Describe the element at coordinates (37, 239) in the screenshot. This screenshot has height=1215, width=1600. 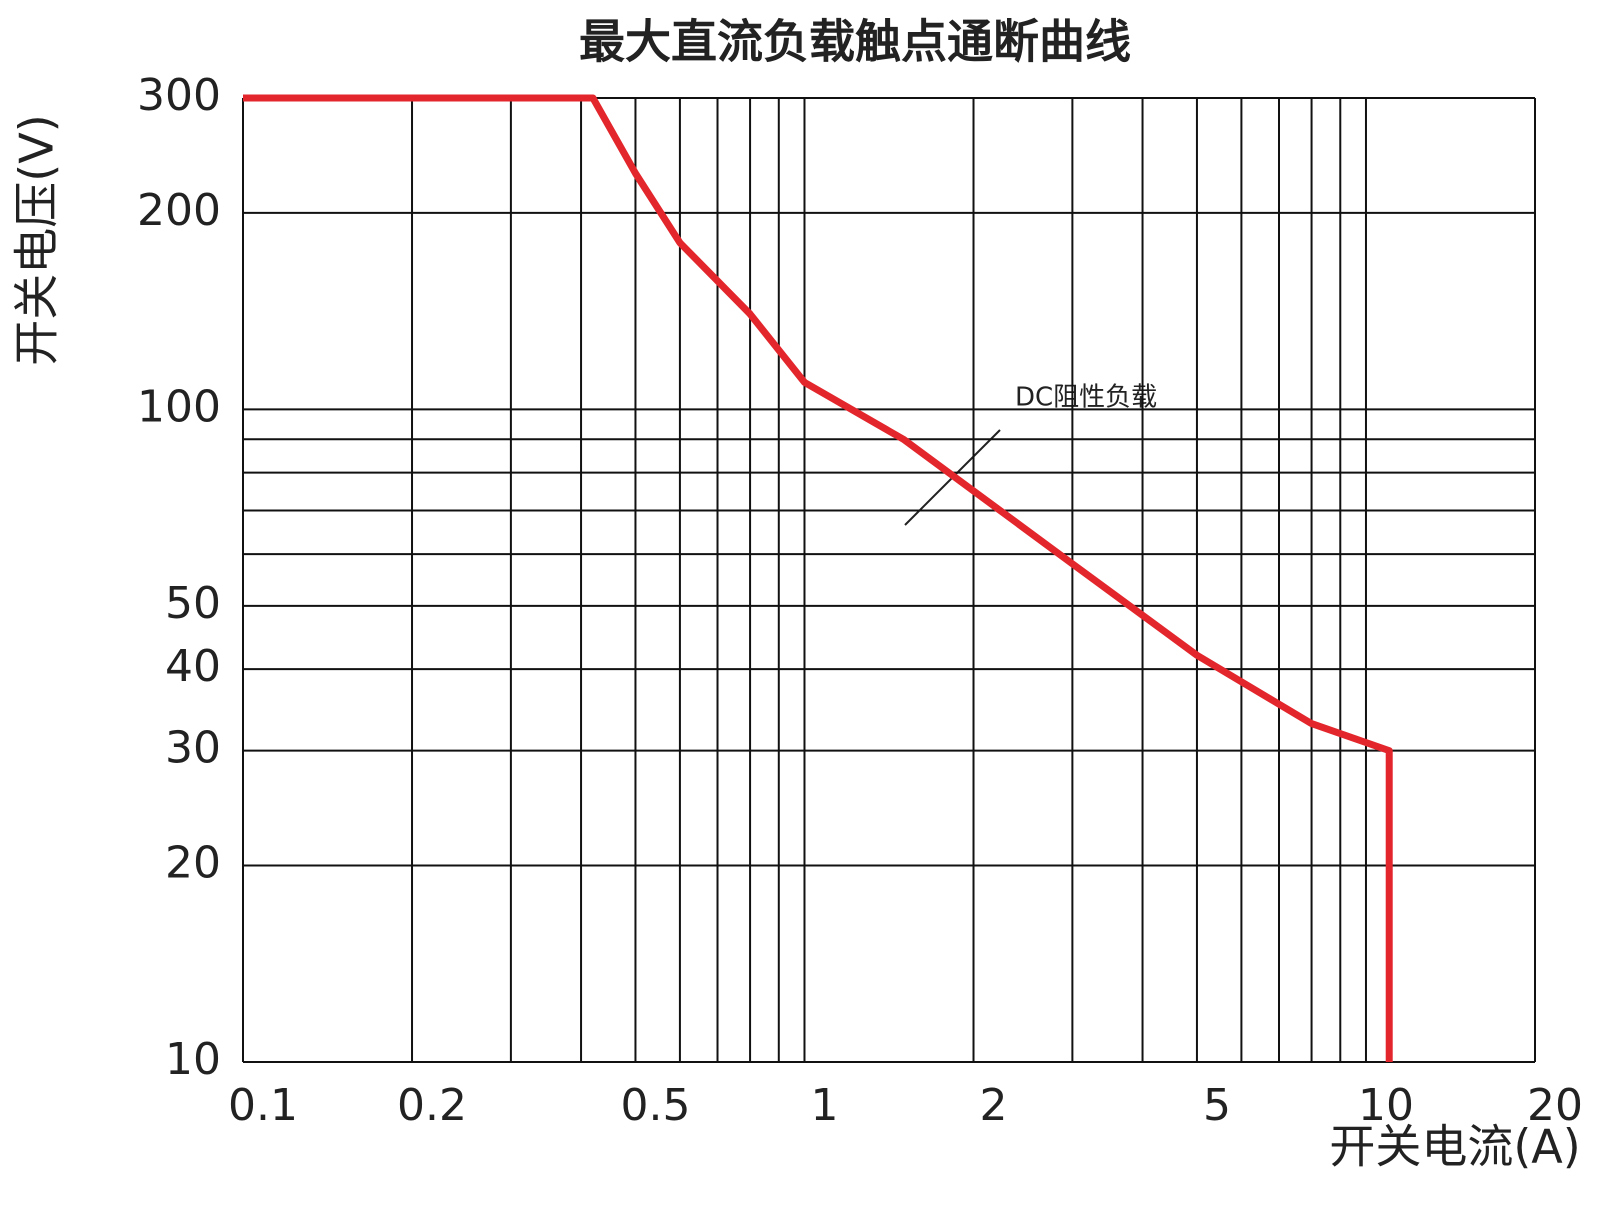
I see `y-axis-label: 开关电压(V)` at that location.